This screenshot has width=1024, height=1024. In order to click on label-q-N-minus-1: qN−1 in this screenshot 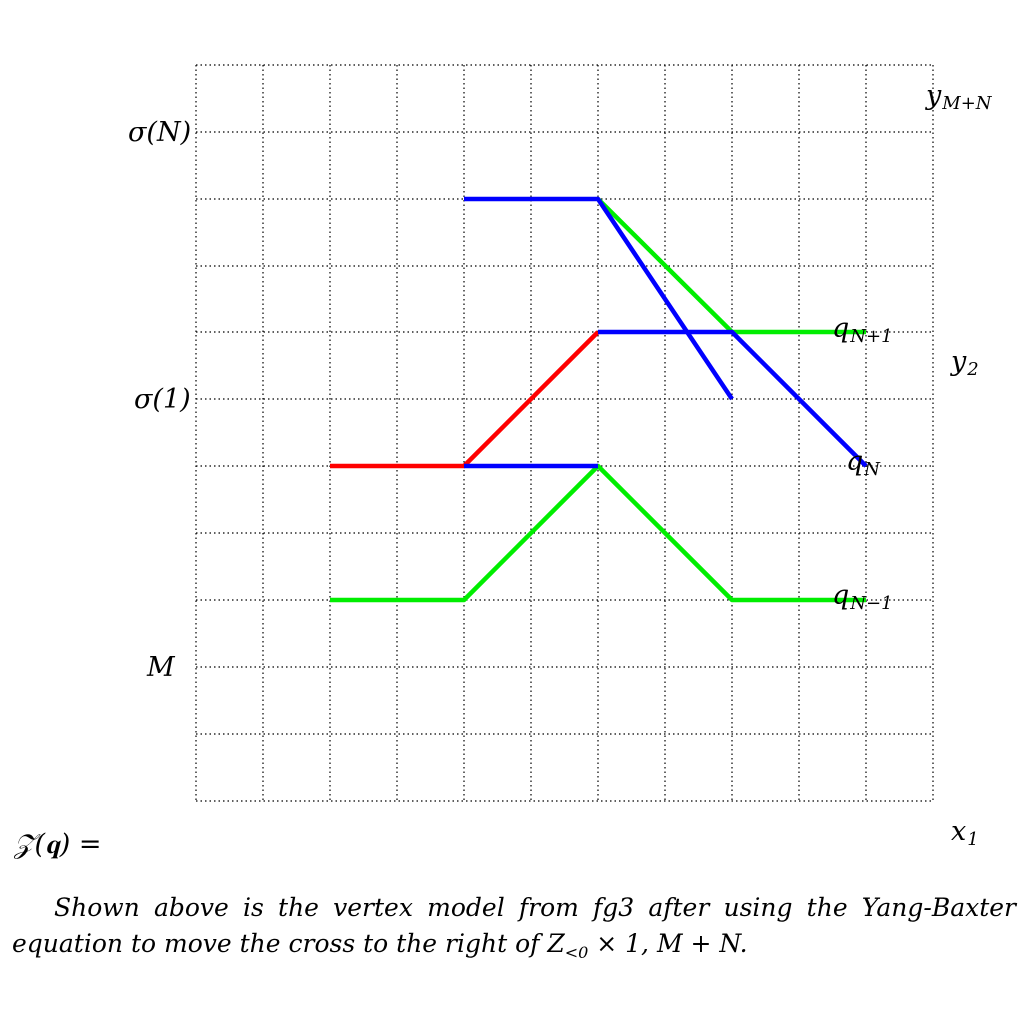, I will do `click(862, 597)`.